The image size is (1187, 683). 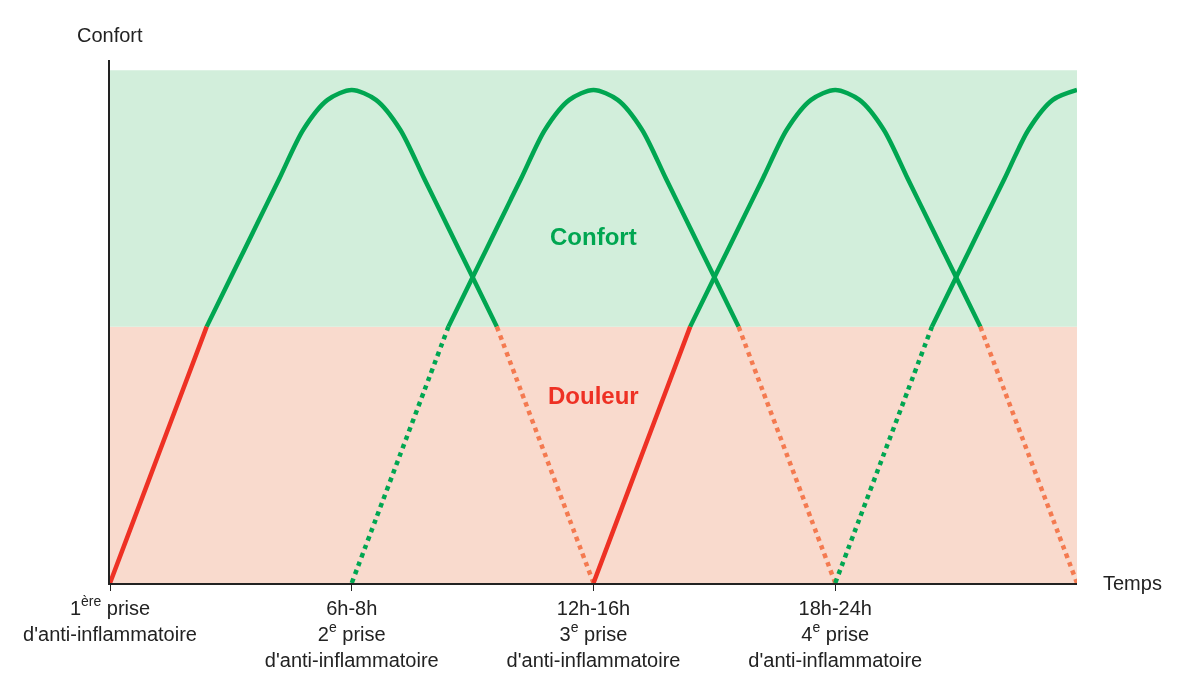 I want to click on x-tick-label: 6h-8h 2$^{e}$ prise d'anti-inflammatoire, so click(x=351, y=633).